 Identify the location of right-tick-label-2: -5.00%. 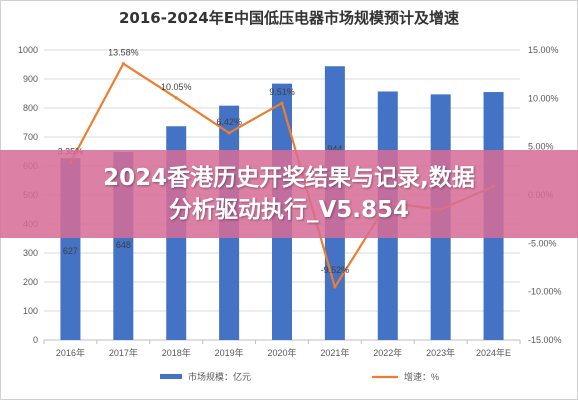
(542, 243).